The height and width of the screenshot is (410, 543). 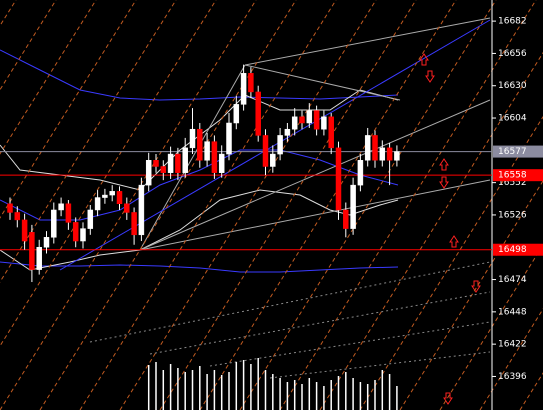 What do you see at coordinates (512, 22) in the screenshot?
I see `y-tick-label: 16682` at bounding box center [512, 22].